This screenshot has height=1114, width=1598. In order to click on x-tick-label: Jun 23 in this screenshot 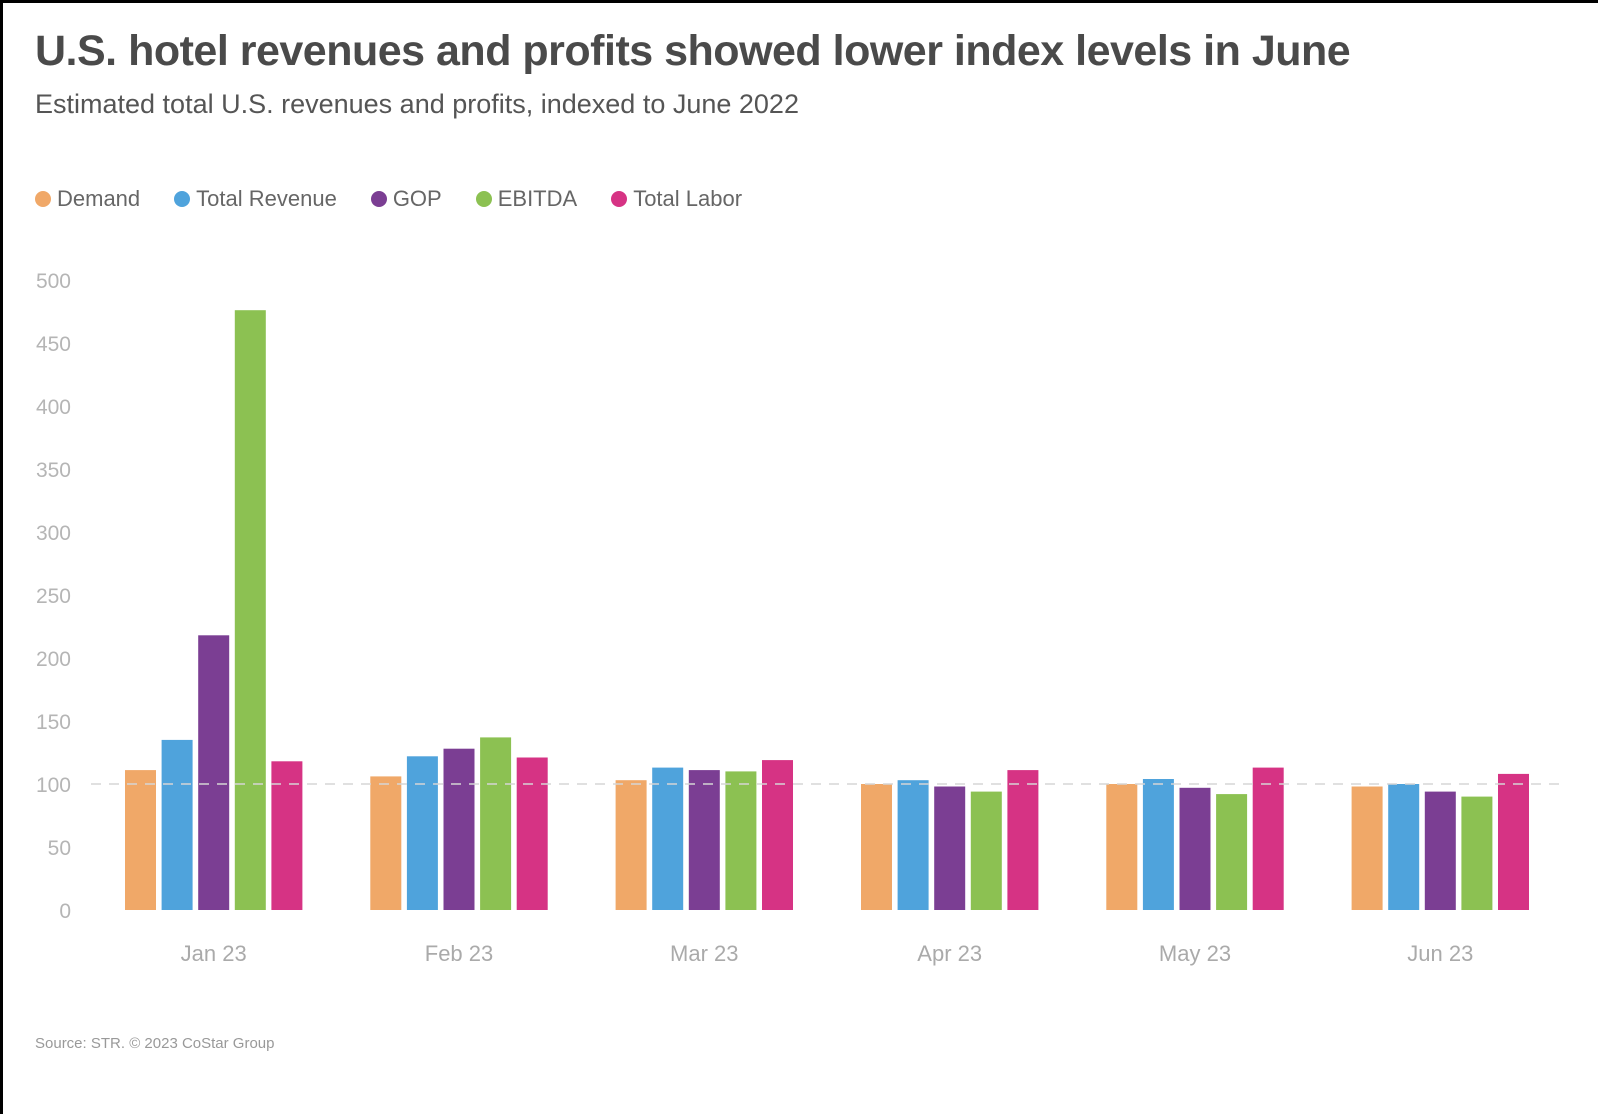, I will do `click(1440, 953)`.